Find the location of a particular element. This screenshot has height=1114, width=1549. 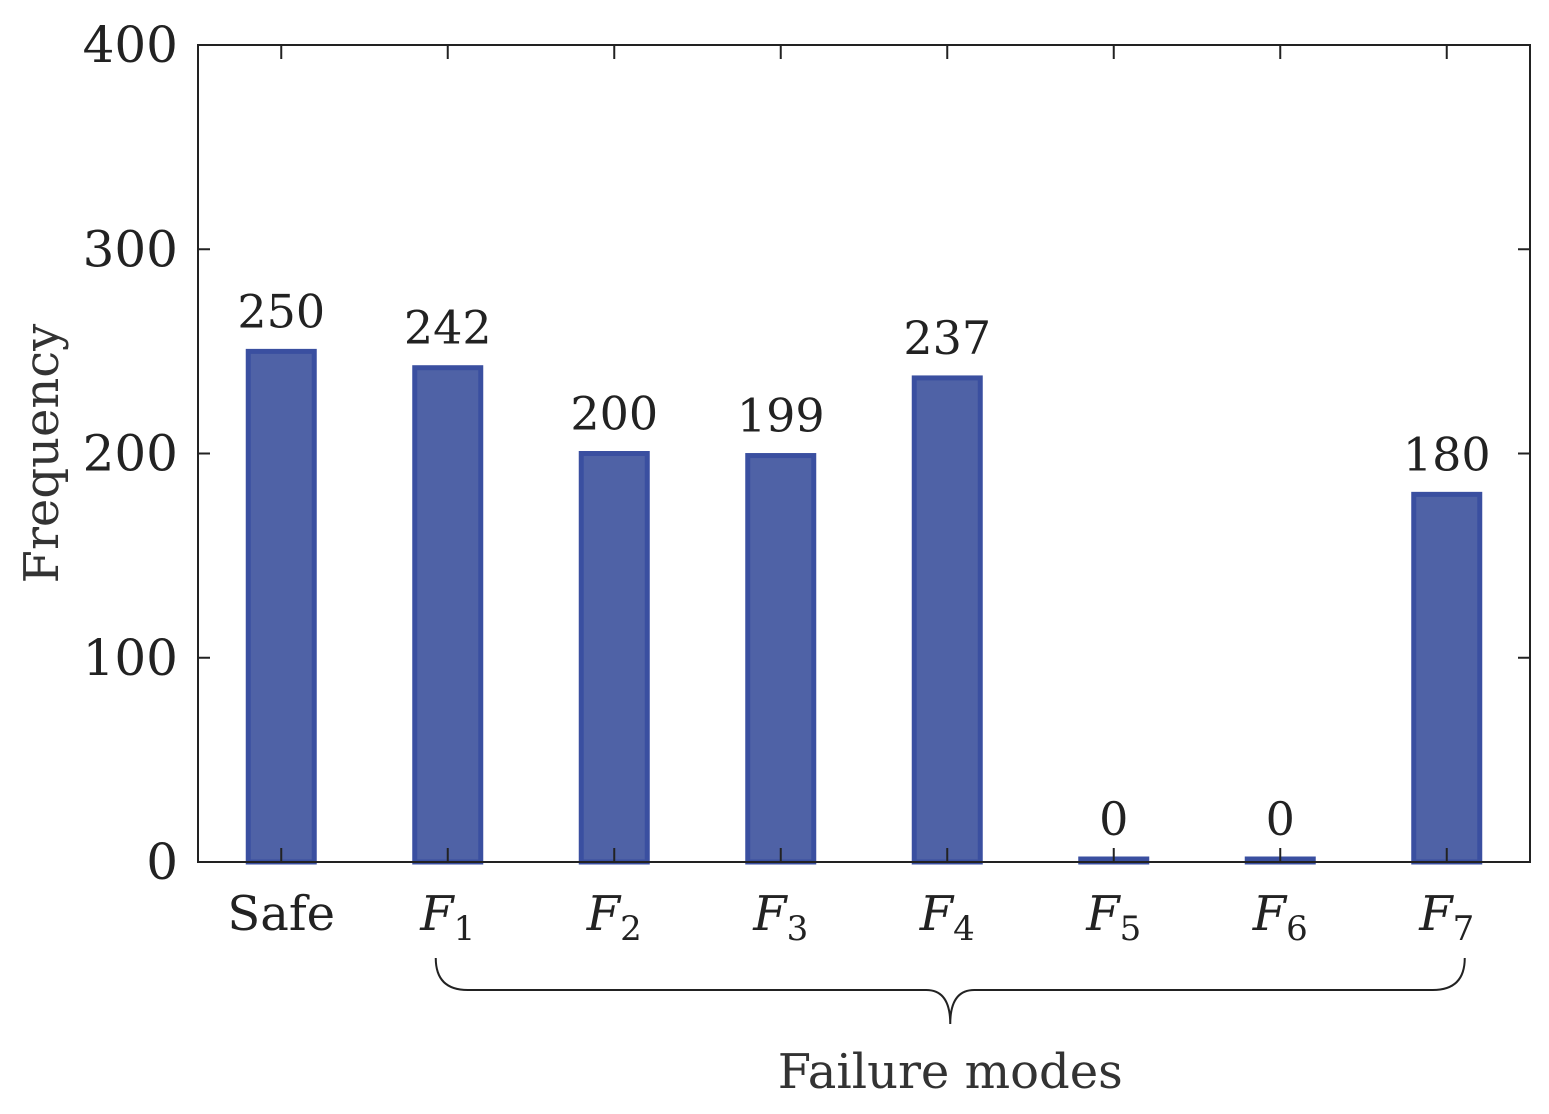

x-axis-title: Failure modes is located at coordinates (950, 1072).